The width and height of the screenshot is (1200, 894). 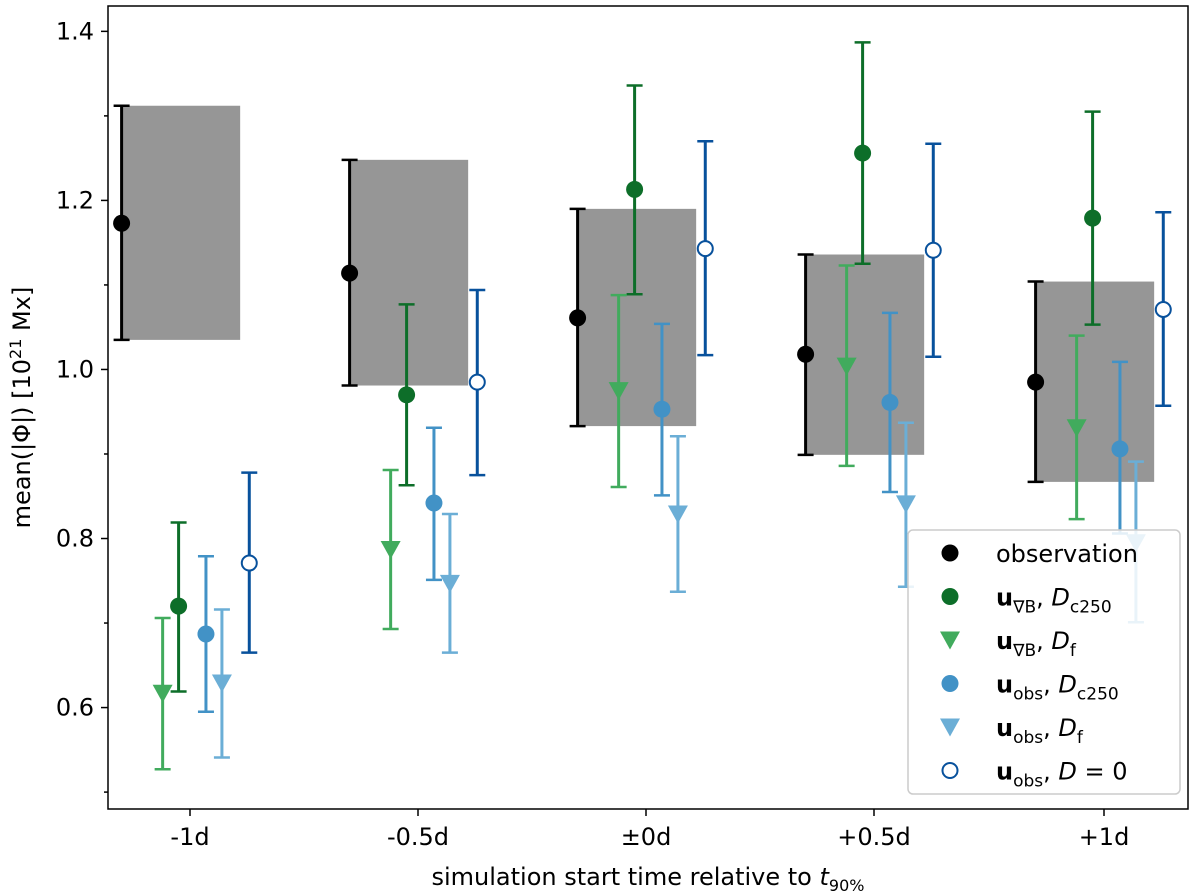 What do you see at coordinates (75, 539) in the screenshot?
I see `y-tick-label: 0.8` at bounding box center [75, 539].